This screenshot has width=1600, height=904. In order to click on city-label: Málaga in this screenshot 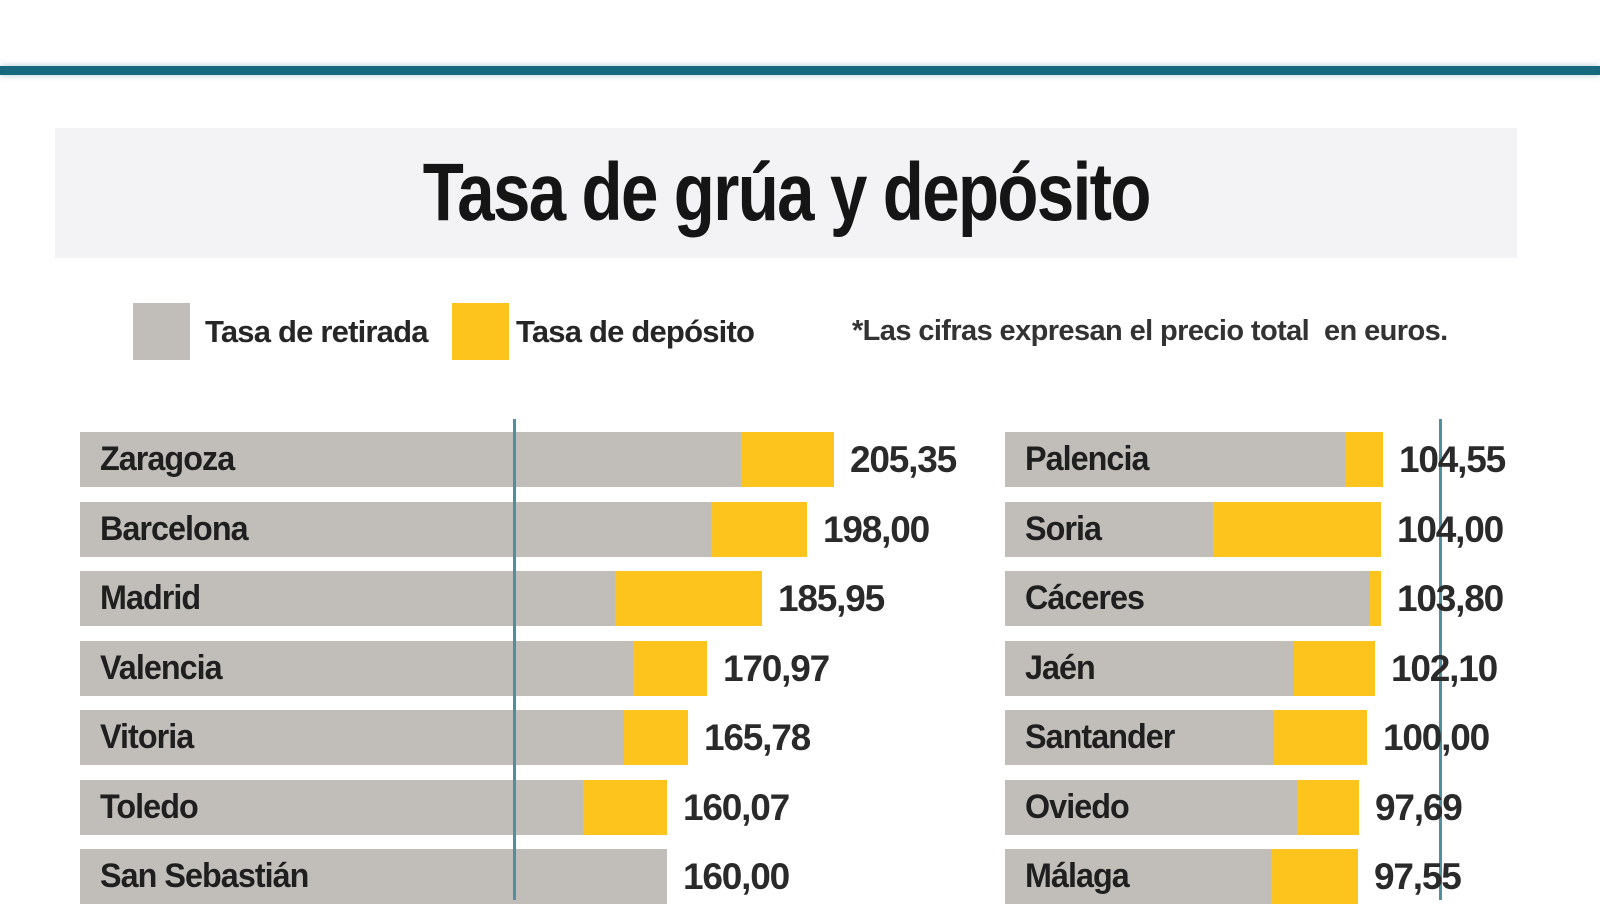, I will do `click(1077, 876)`.